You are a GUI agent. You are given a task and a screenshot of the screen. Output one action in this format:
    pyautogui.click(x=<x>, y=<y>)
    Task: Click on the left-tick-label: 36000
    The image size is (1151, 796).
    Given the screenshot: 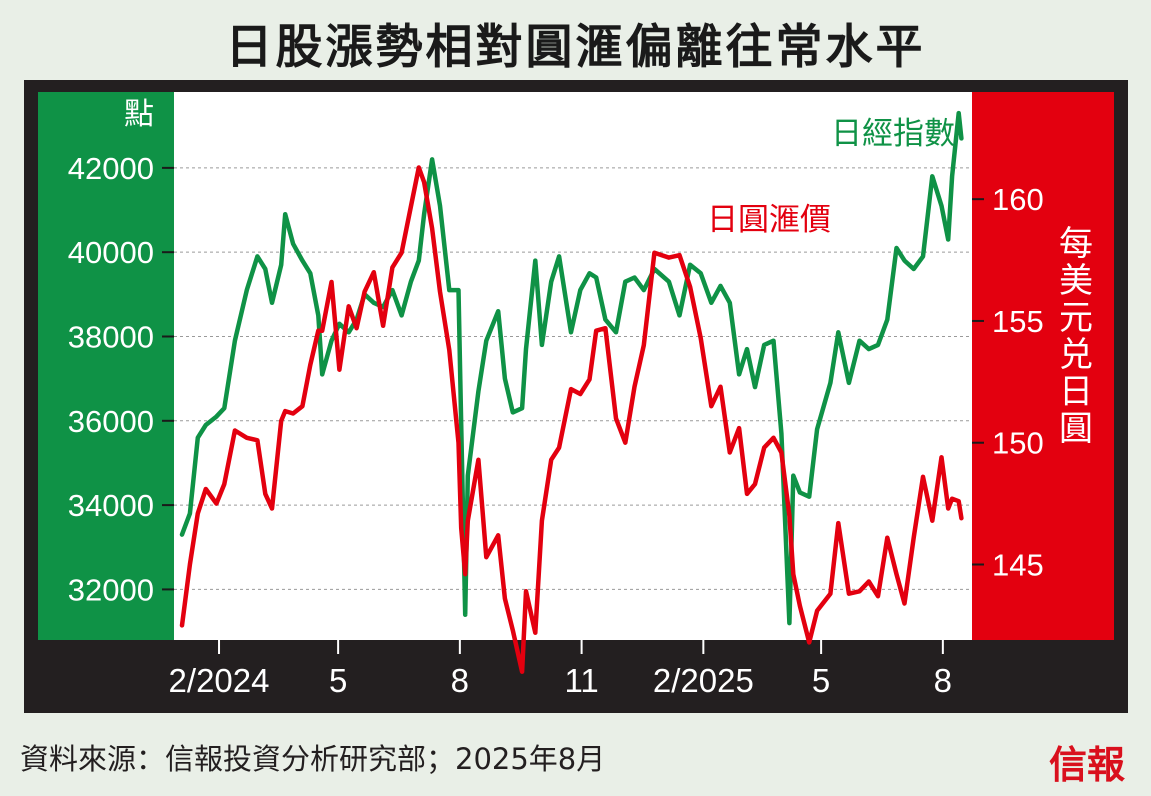 What is the action you would take?
    pyautogui.click(x=111, y=421)
    